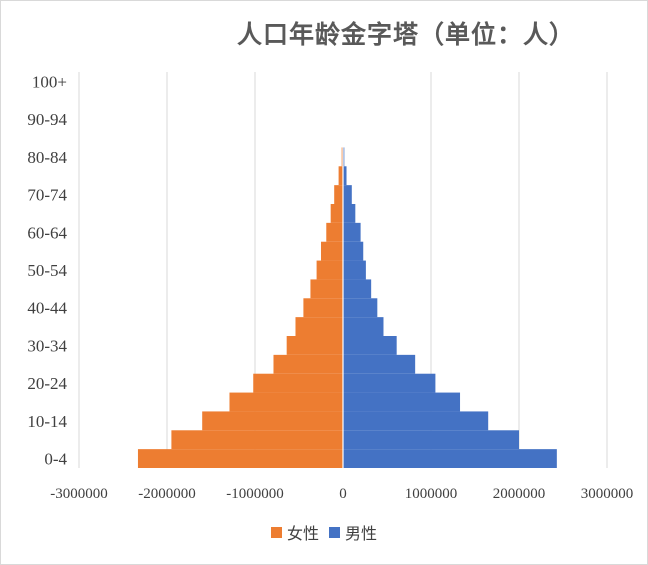 This screenshot has height=565, width=648. Describe the element at coordinates (324, 532) in the screenshot. I see `legend: 女性 男性` at that location.